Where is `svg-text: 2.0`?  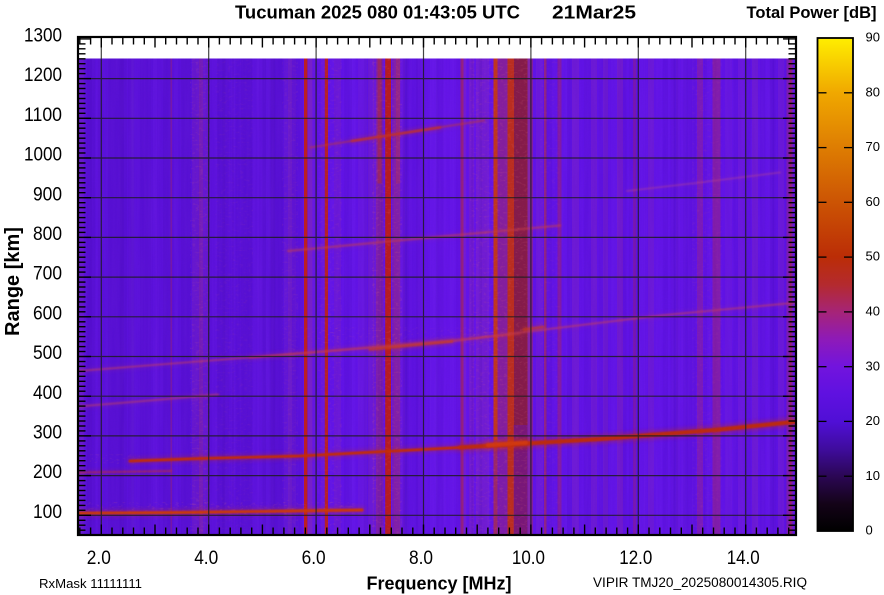
svg-text: 2.0 is located at coordinates (99, 558).